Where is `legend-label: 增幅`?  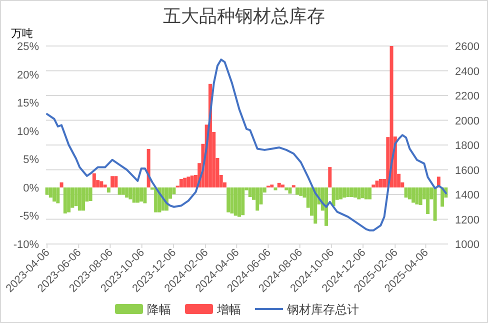
legend-label: 增幅 is located at coordinates (228, 309).